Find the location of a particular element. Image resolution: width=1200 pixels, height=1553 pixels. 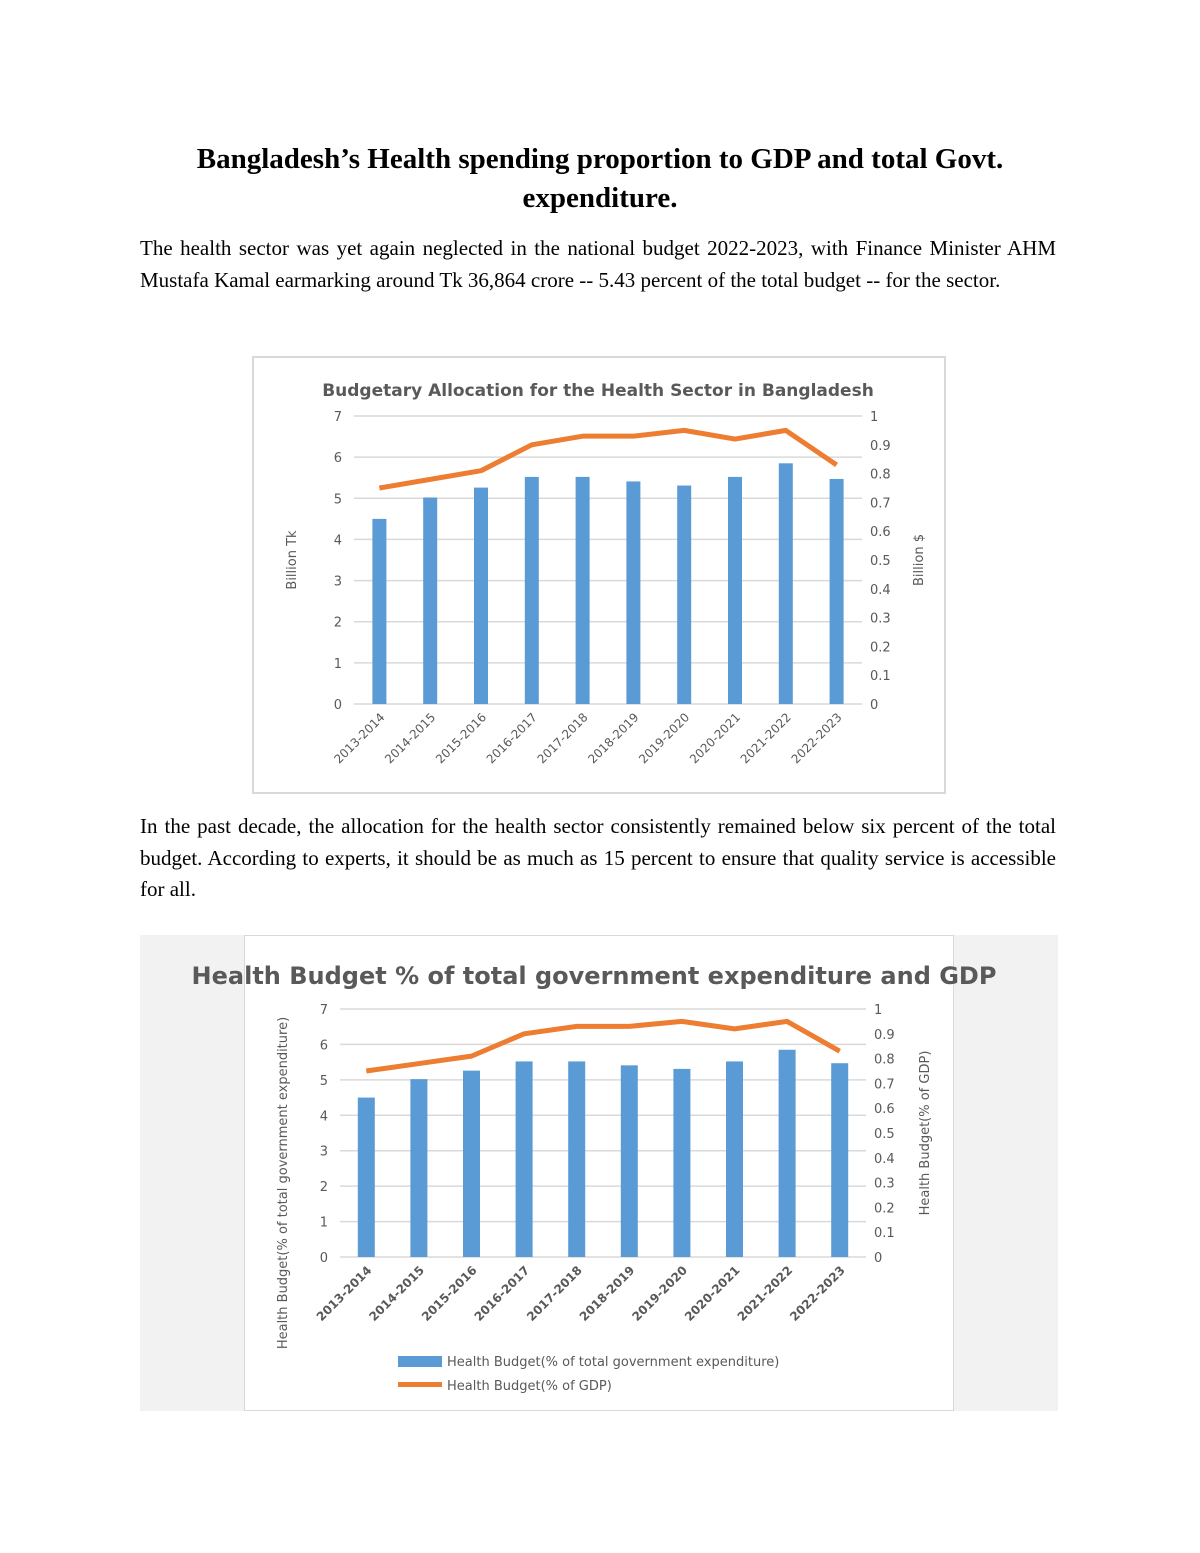

legend-swatch-line is located at coordinates (420, 1384).